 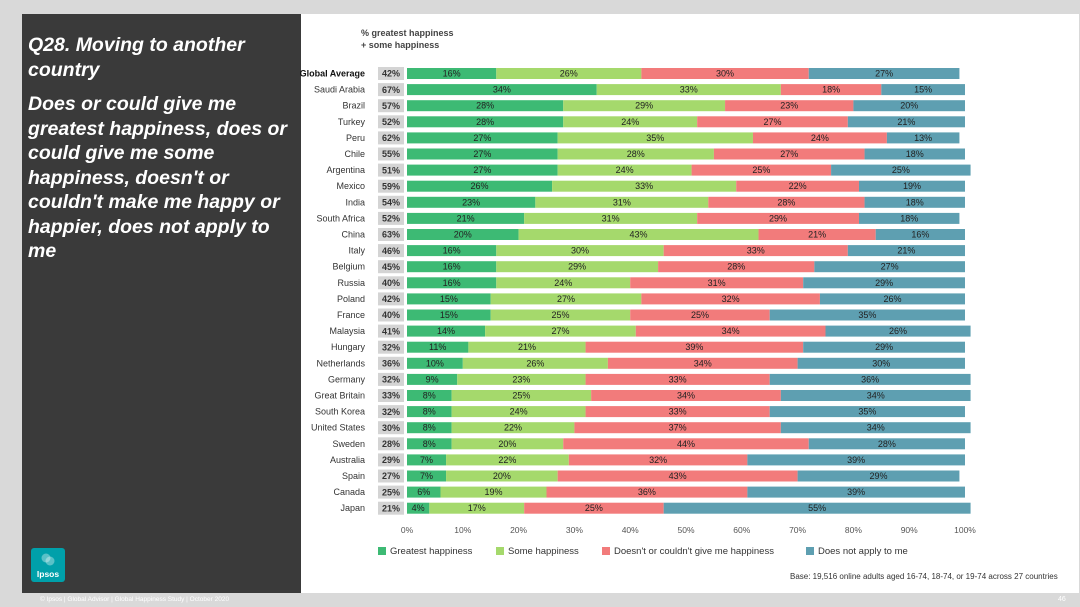 I want to click on data-label-greatest-brazil: 28%, so click(x=485, y=106).